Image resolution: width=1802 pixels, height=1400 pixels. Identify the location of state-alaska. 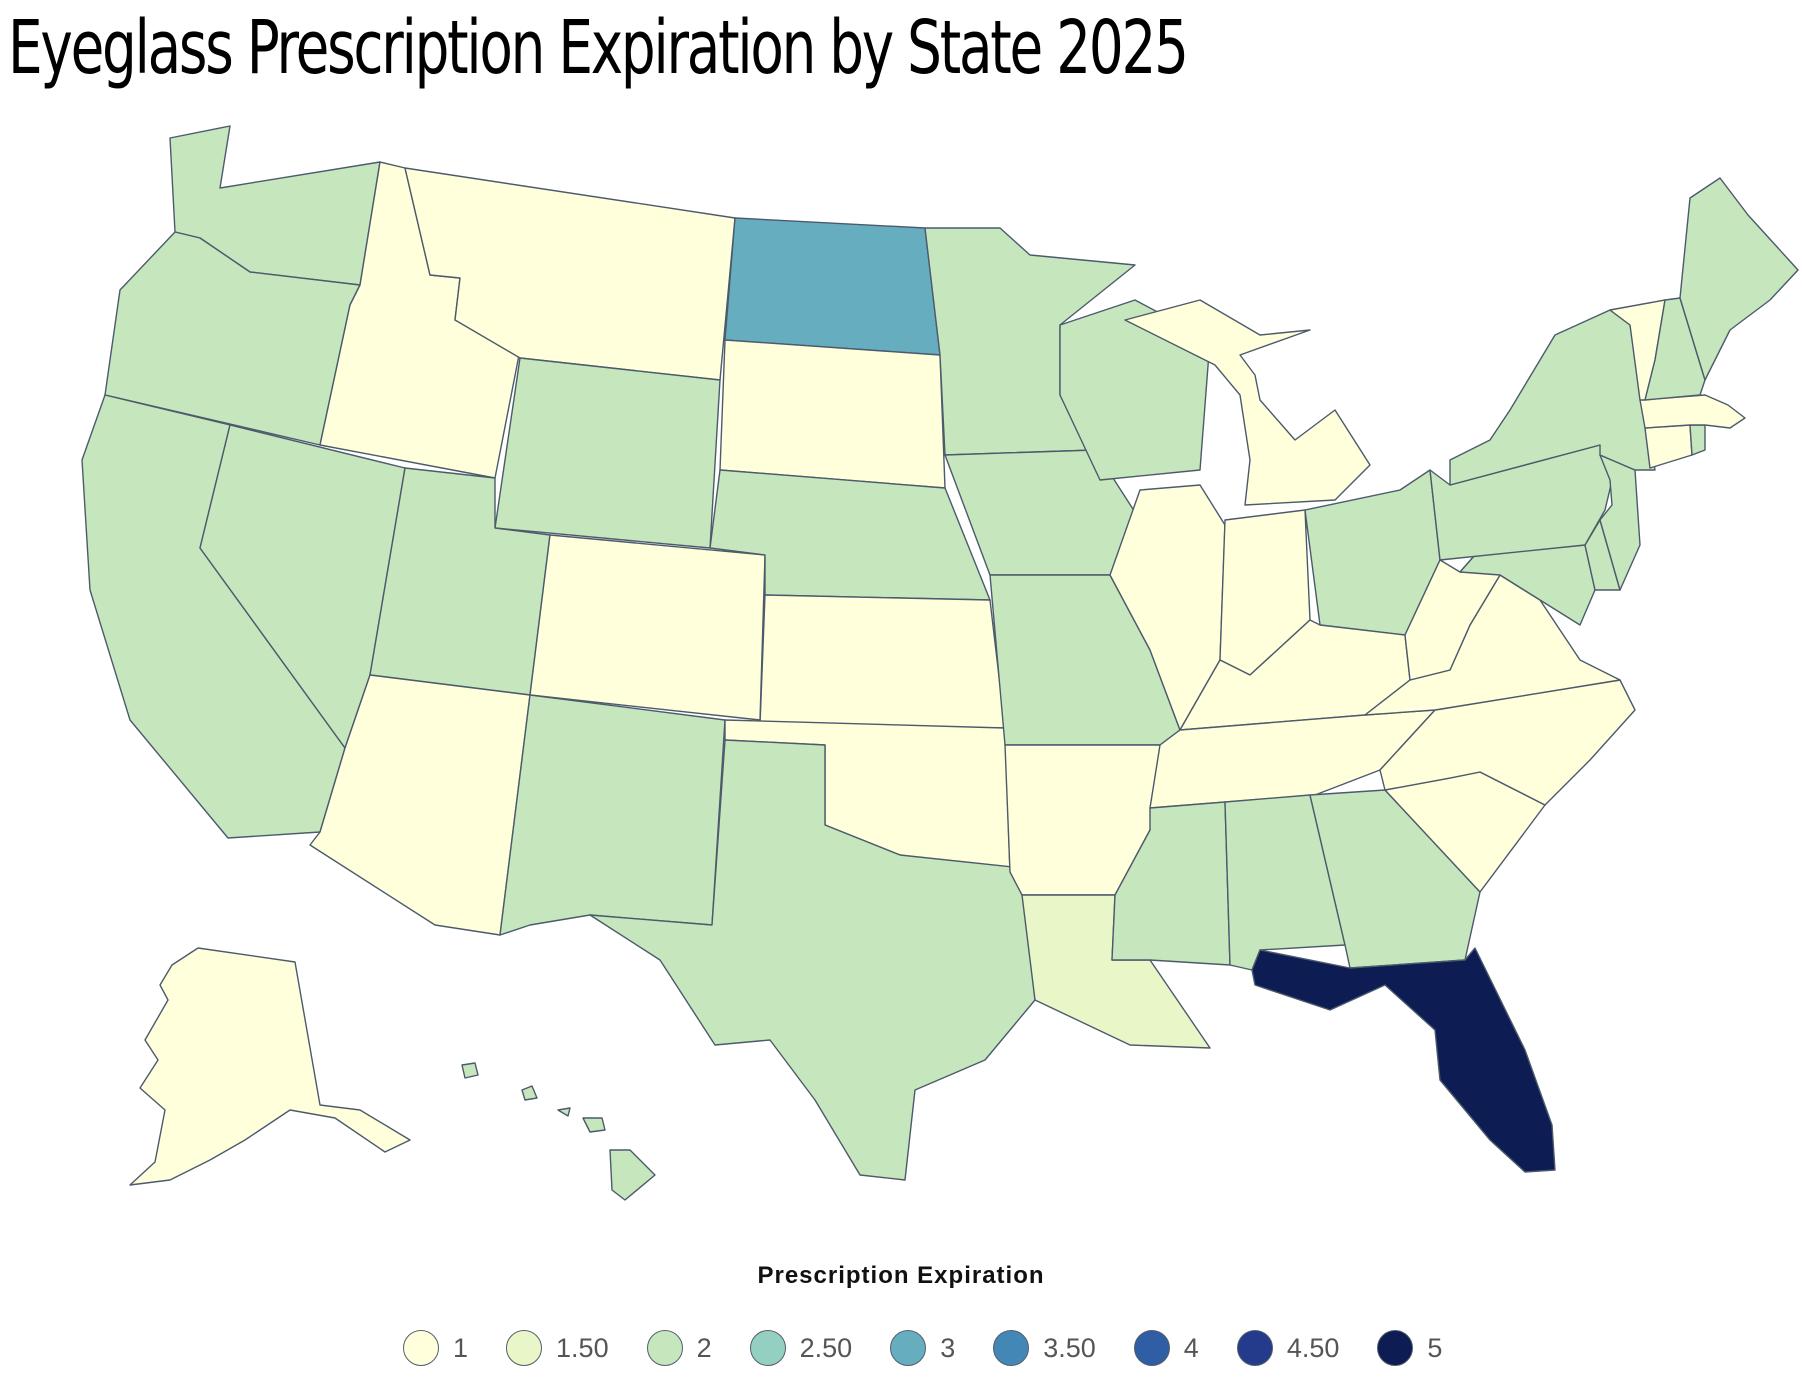
(270, 1066).